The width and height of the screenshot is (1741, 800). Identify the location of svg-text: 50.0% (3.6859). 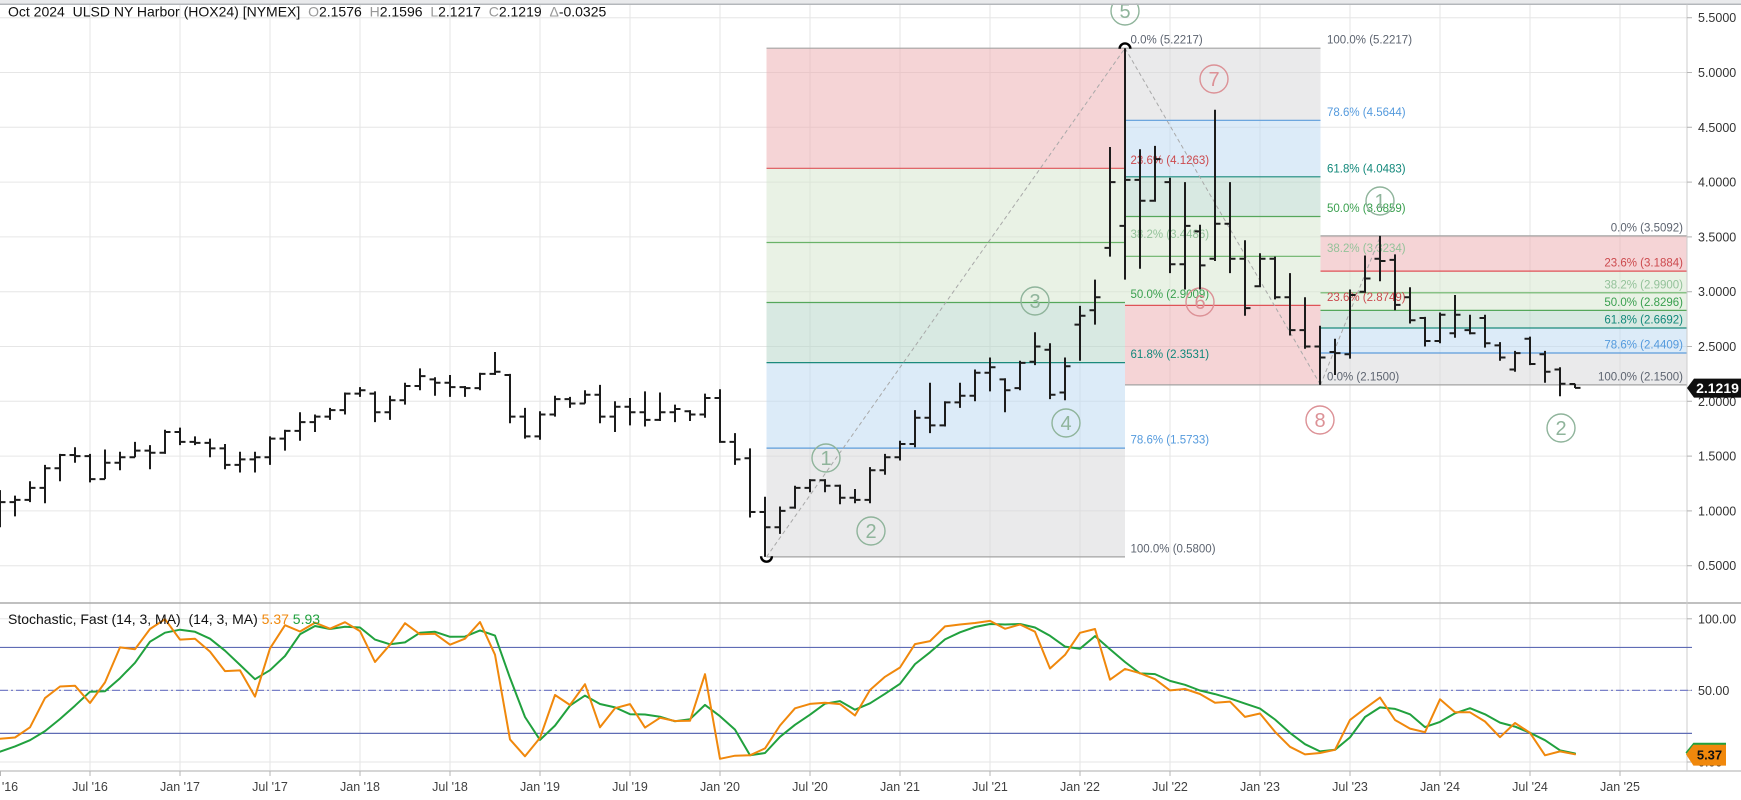
(1366, 209).